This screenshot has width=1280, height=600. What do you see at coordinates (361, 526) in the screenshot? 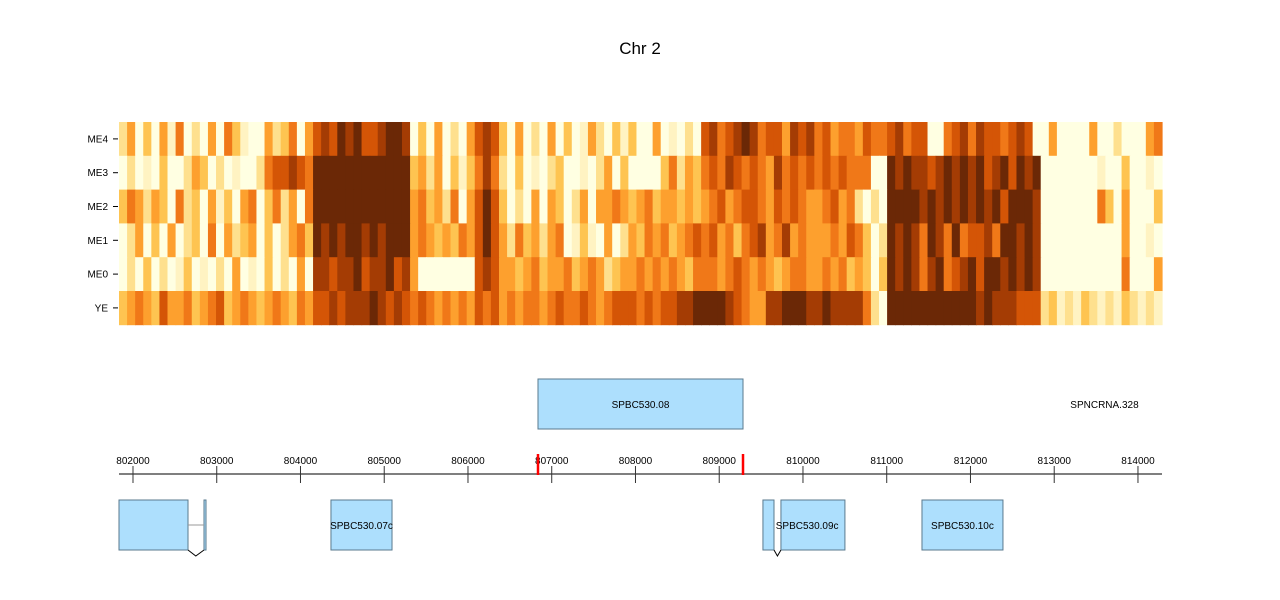
I see `gene-label: SPBC530.07c` at bounding box center [361, 526].